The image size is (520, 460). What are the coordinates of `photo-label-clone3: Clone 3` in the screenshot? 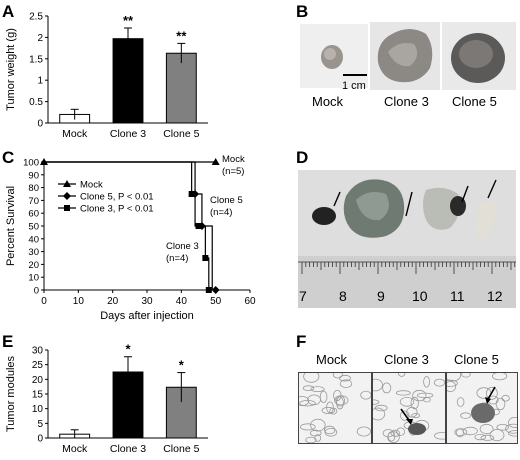 It's located at (406, 101).